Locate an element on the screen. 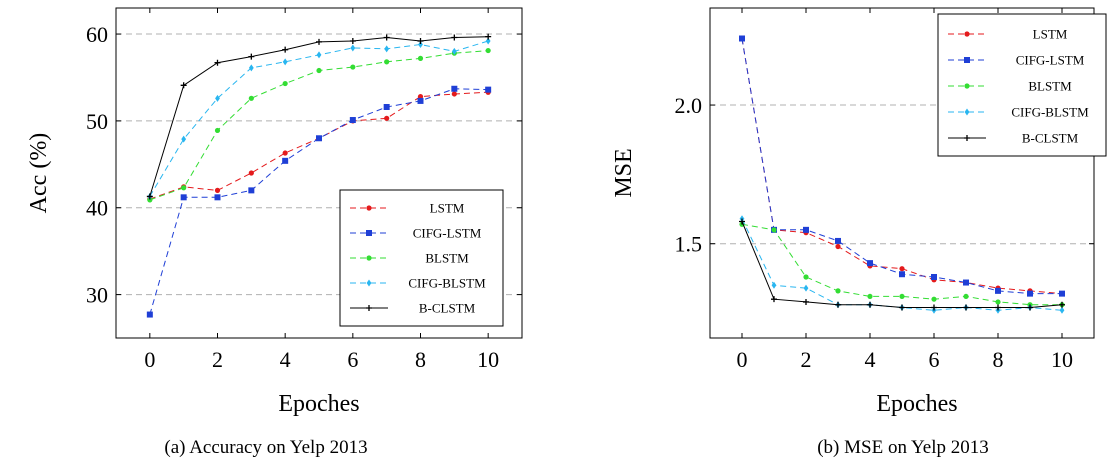 This screenshot has width=1112, height=460. accuracy-x-tick-label: 10 is located at coordinates (488, 359).